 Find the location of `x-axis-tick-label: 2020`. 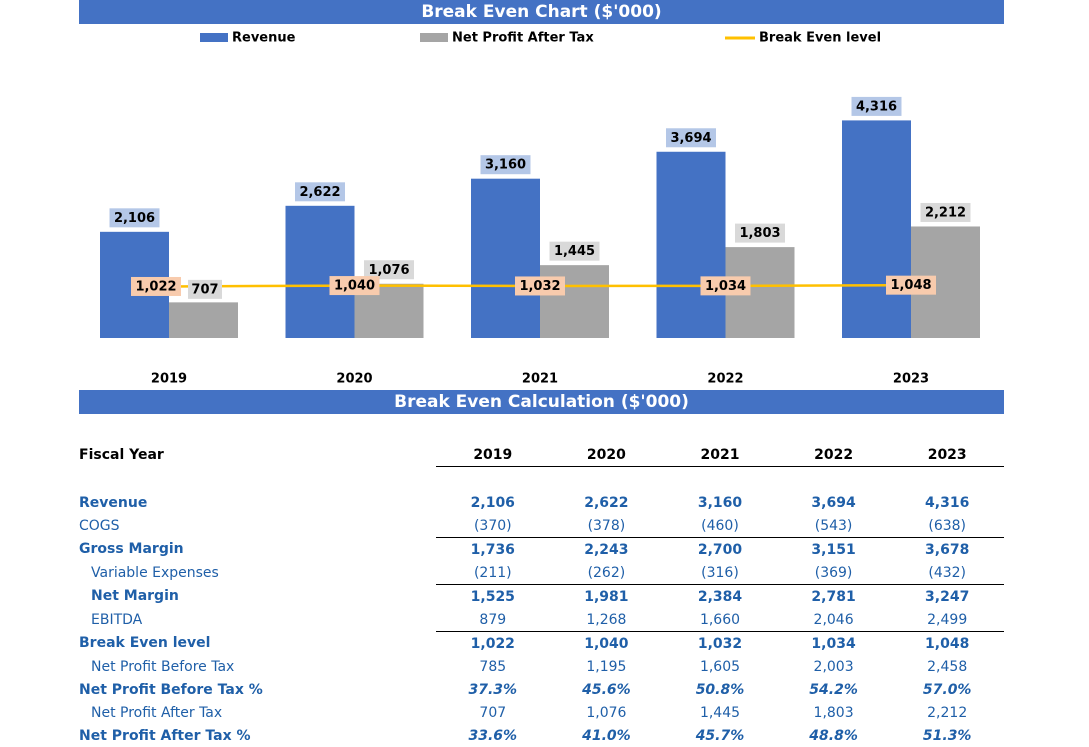

x-axis-tick-label: 2020 is located at coordinates (354, 379).